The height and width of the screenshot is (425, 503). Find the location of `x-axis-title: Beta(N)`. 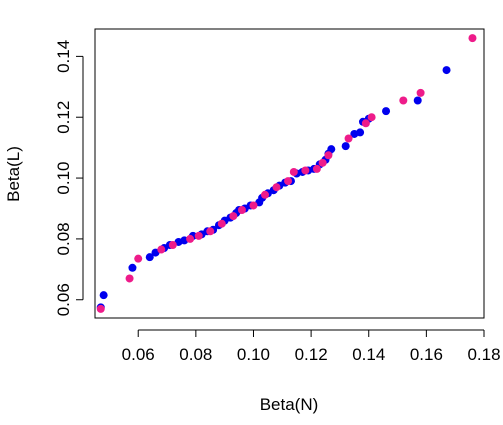

x-axis-title: Beta(N) is located at coordinates (289, 404).